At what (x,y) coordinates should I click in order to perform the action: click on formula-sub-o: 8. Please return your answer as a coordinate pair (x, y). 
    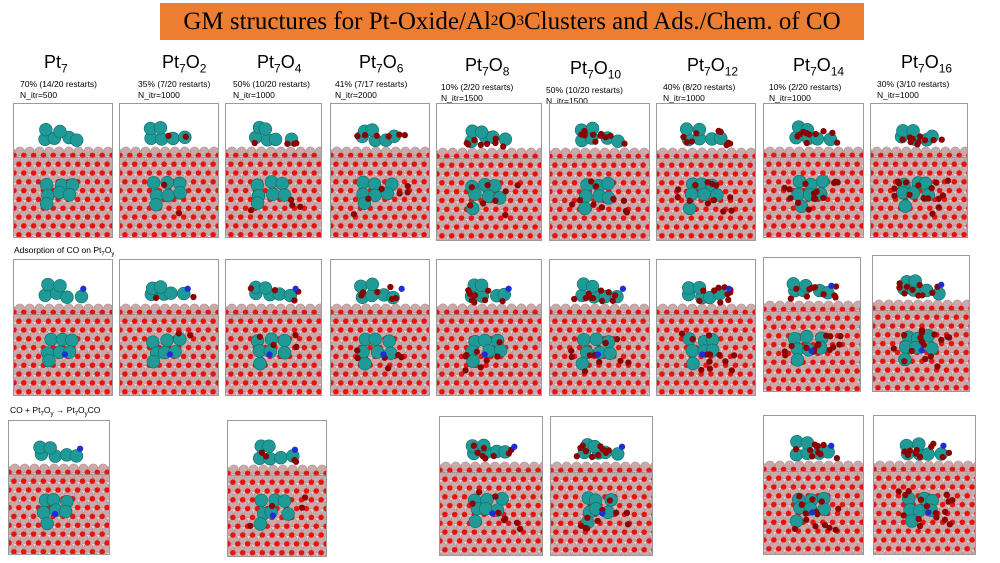
    Looking at the image, I should click on (506, 71).